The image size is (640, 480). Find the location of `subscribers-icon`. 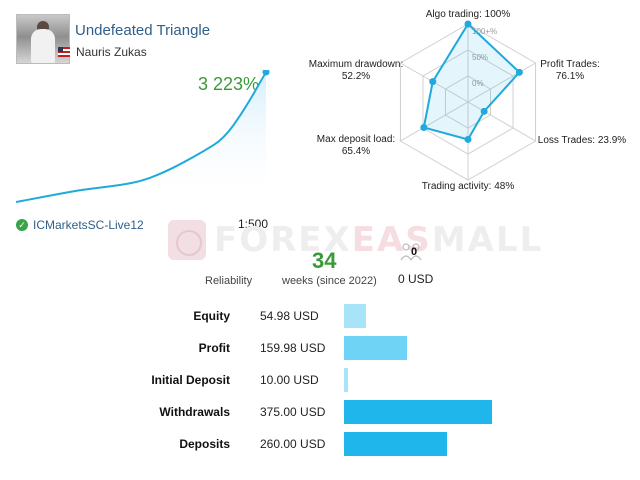

subscribers-icon is located at coordinates (411, 252).